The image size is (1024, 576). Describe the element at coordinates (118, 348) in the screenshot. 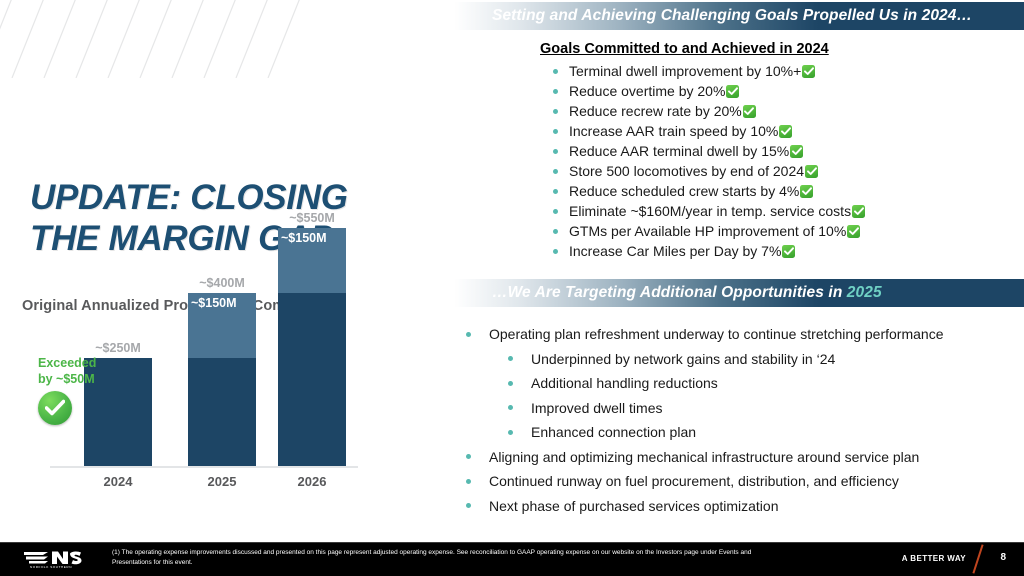

I see `bar-total-label-2024: ~$250M` at that location.